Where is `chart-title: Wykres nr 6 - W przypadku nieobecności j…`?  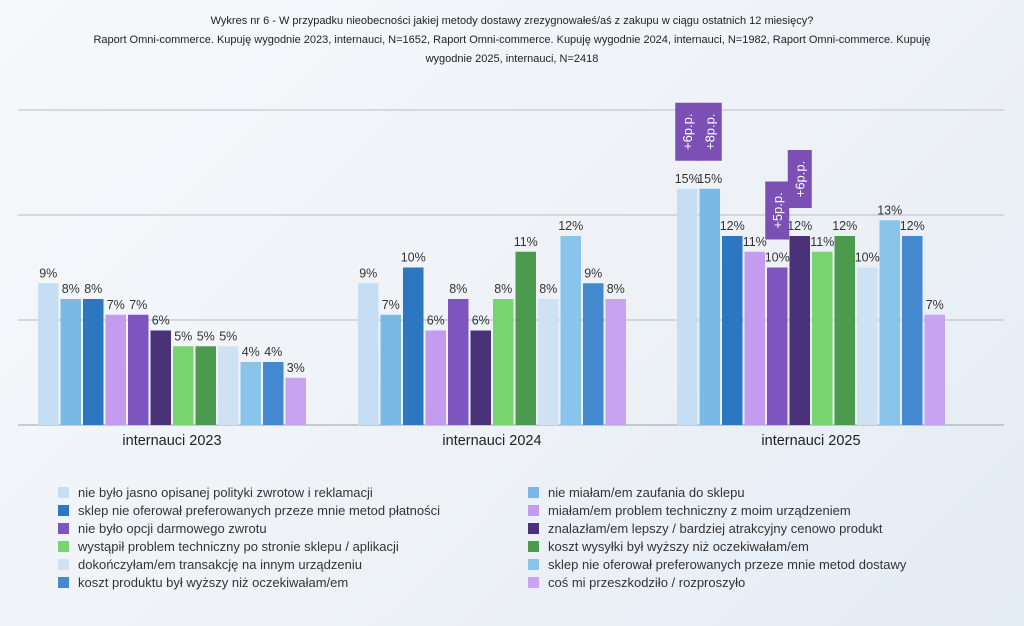 chart-title: Wykres nr 6 - W przypadku nieobecności j… is located at coordinates (512, 40).